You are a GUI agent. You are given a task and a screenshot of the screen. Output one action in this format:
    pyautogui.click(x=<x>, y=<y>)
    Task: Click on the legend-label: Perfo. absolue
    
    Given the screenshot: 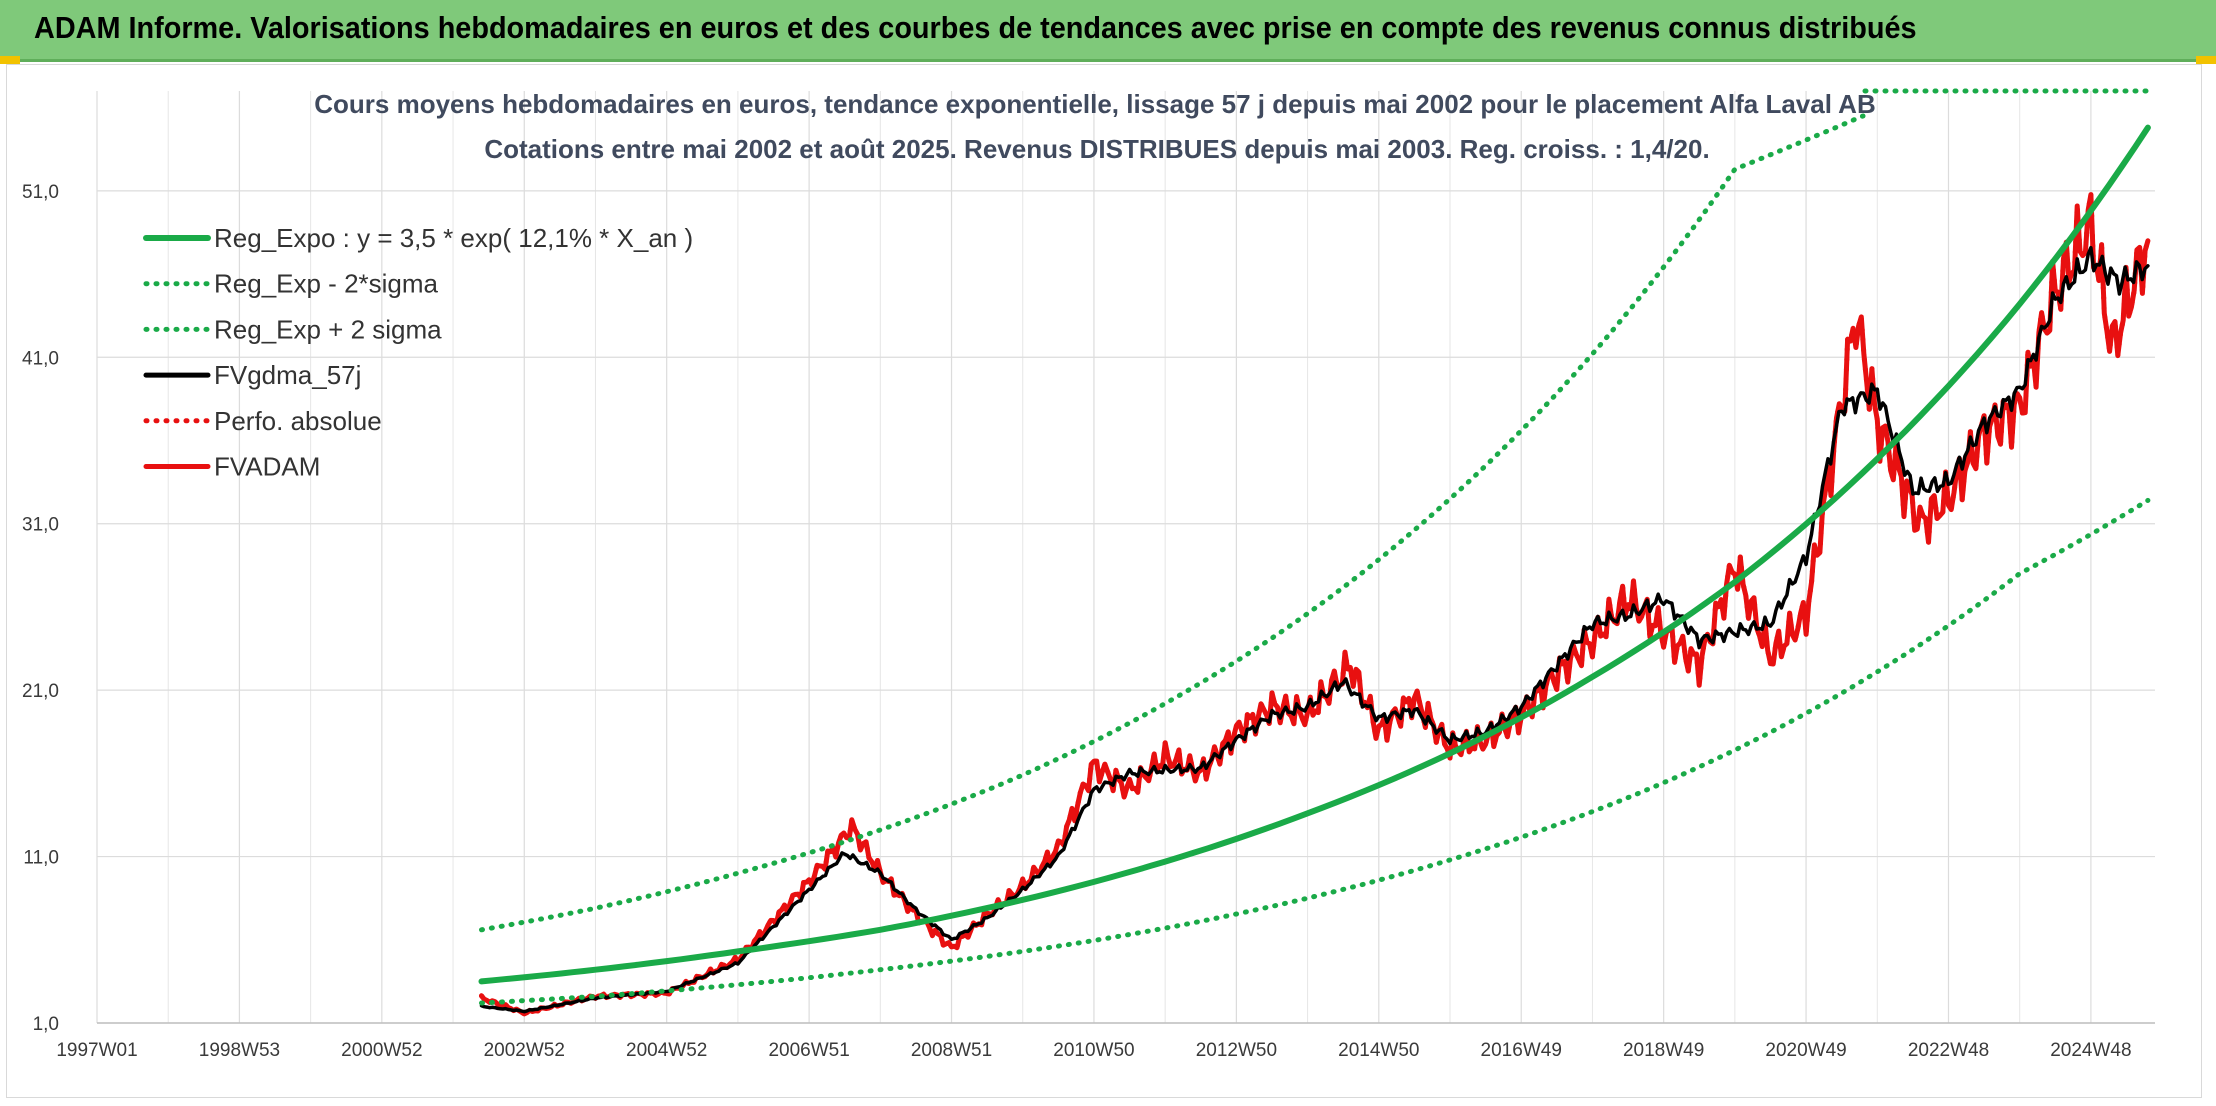 What is the action you would take?
    pyautogui.click(x=298, y=421)
    